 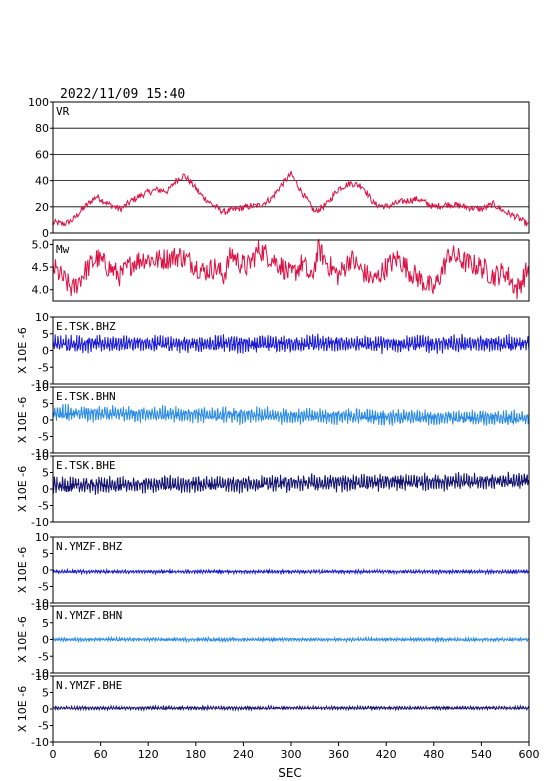 What do you see at coordinates (338, 754) in the screenshot?
I see `x-tick-label: 360` at bounding box center [338, 754].